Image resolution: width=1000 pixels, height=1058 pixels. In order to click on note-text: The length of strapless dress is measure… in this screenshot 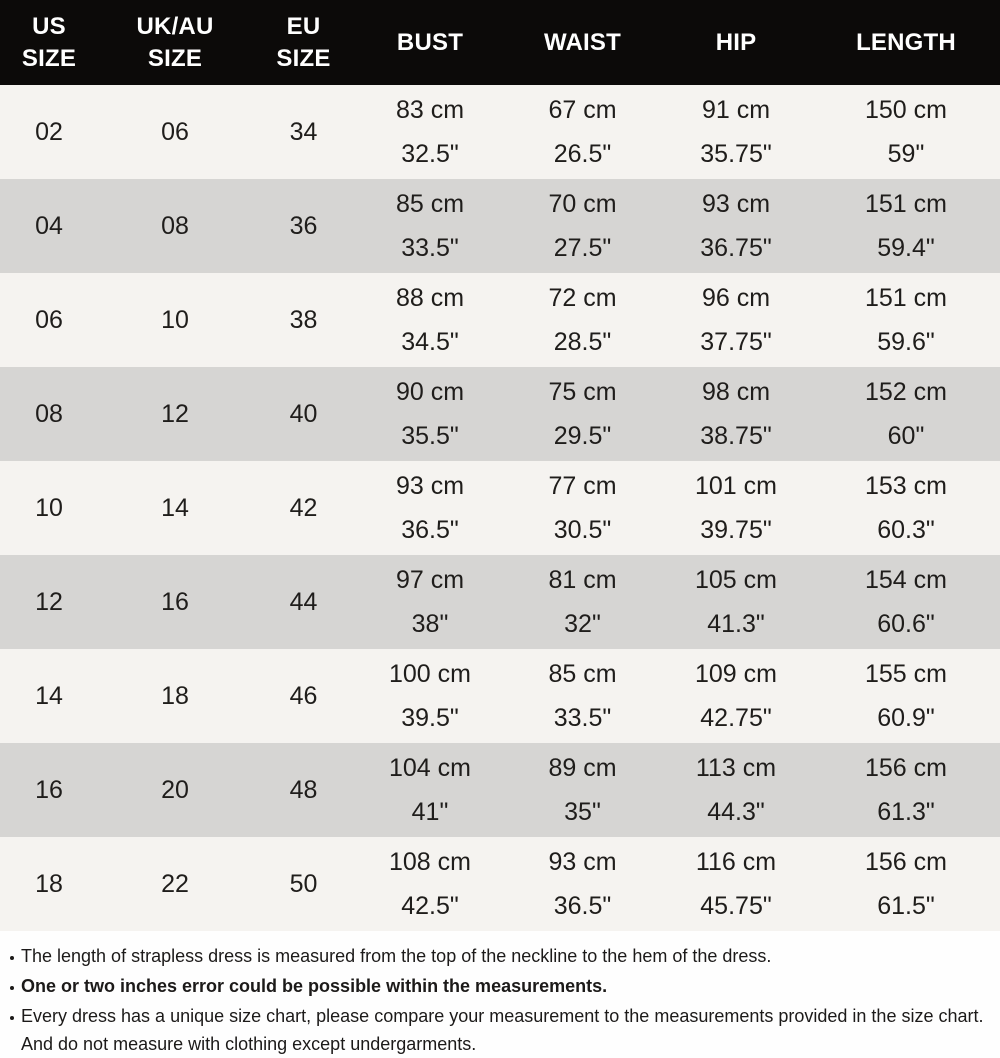, I will do `click(396, 956)`.